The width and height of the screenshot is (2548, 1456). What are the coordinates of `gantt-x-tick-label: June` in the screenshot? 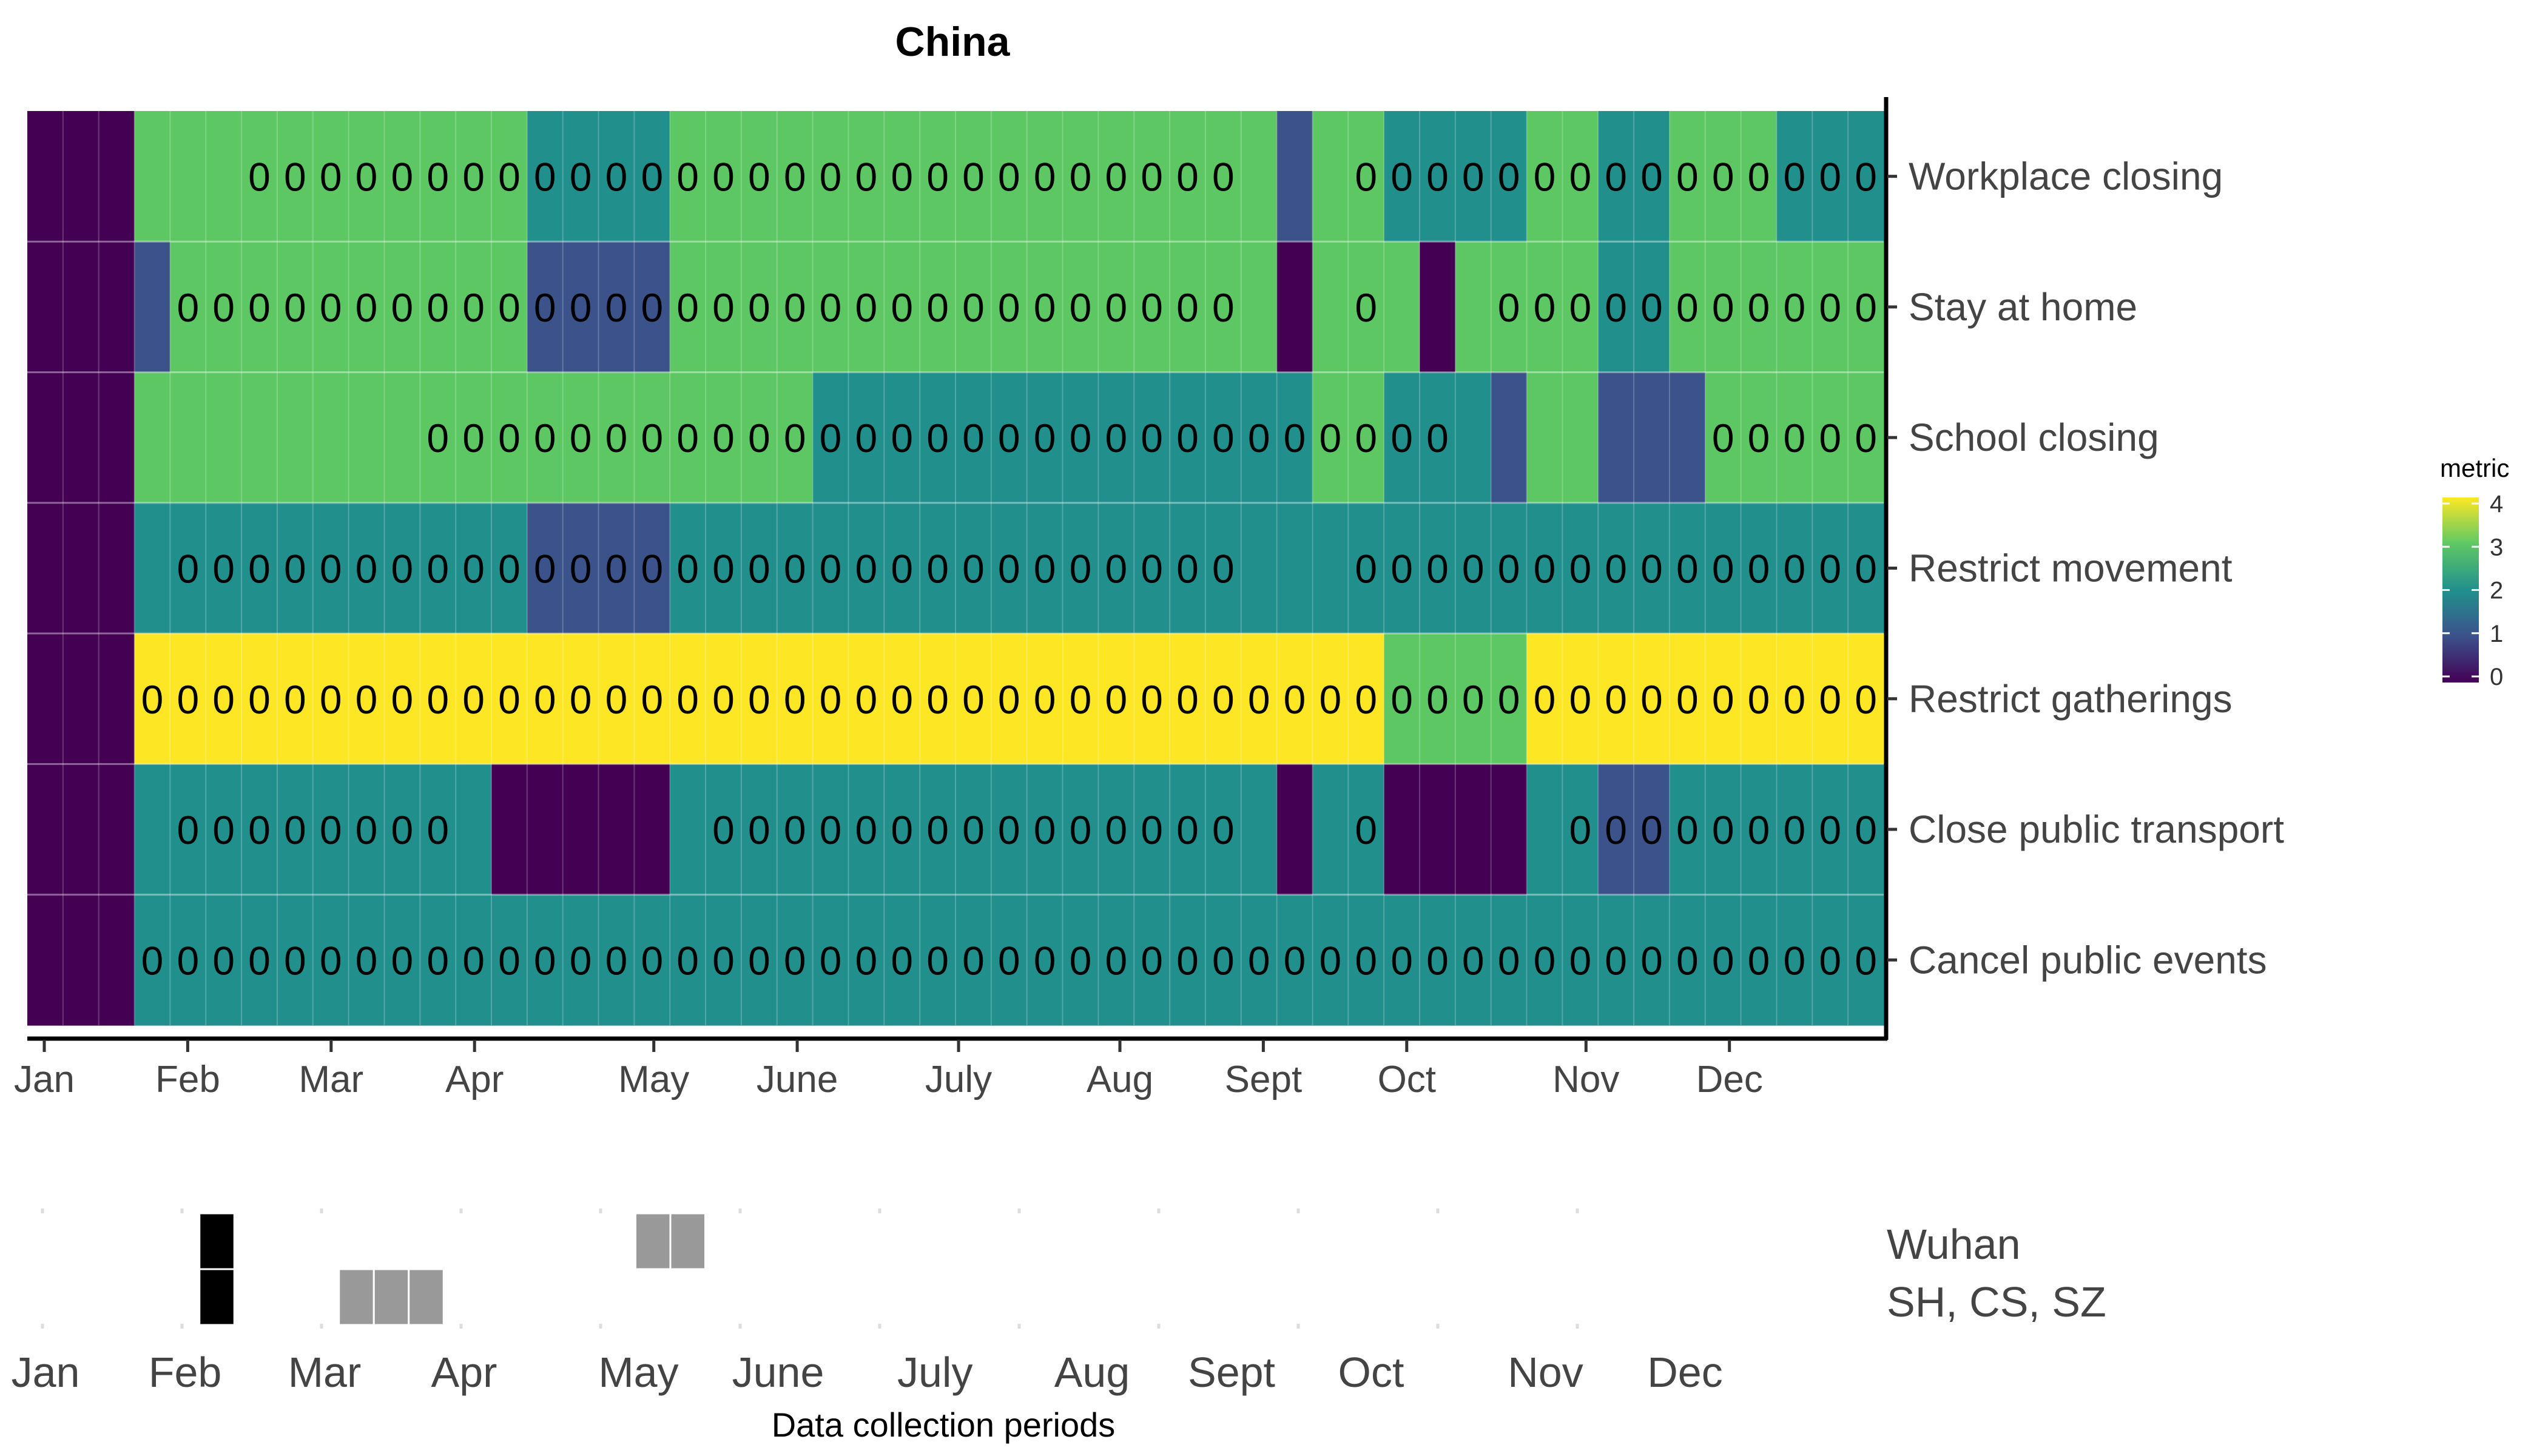 It's located at (778, 1372).